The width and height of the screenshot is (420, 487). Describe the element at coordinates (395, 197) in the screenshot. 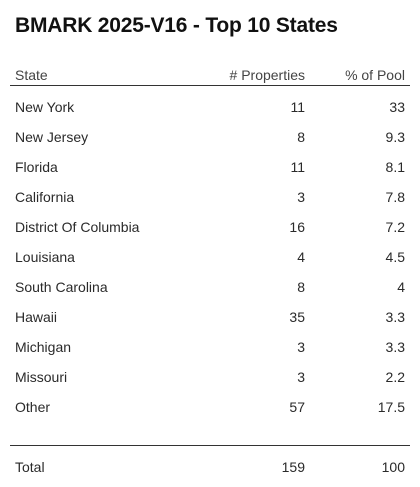

I see `cell-pct: 7.8` at that location.